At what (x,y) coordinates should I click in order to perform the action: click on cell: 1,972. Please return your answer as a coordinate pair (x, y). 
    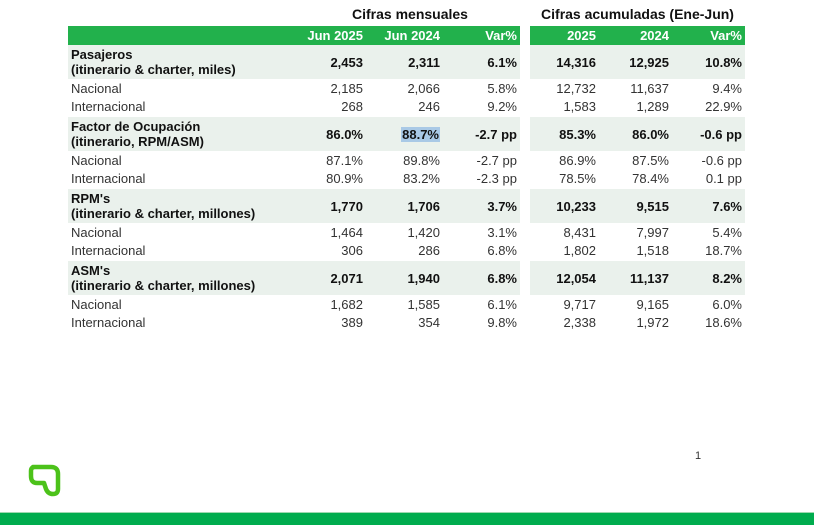
    Looking at the image, I should click on (652, 322).